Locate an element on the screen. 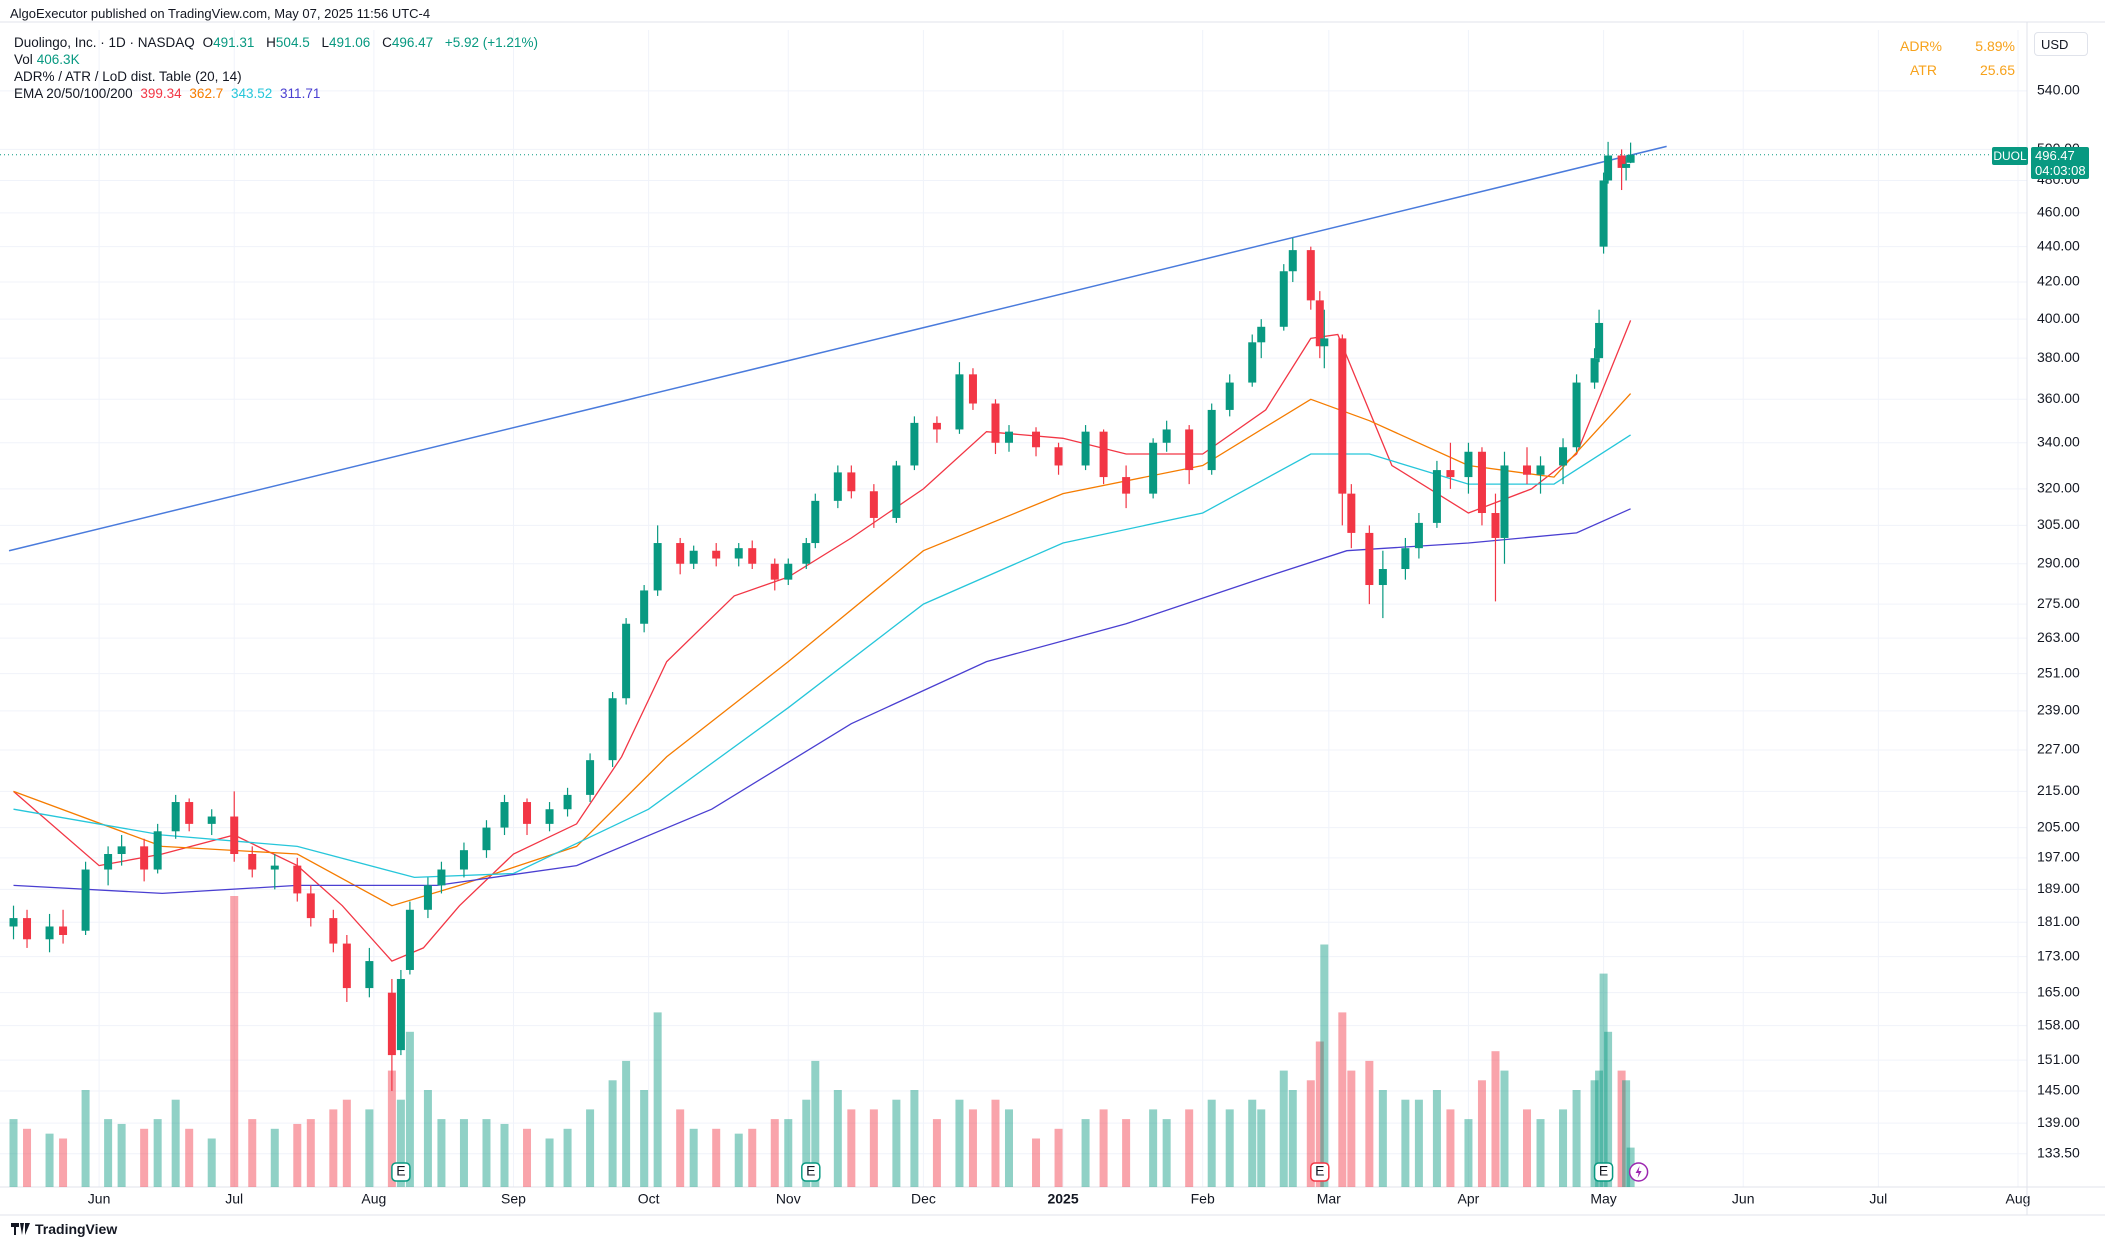 This screenshot has width=2105, height=1249. symbol: Duolingo, Inc. · 1D · NASDAQ is located at coordinates (104, 42).